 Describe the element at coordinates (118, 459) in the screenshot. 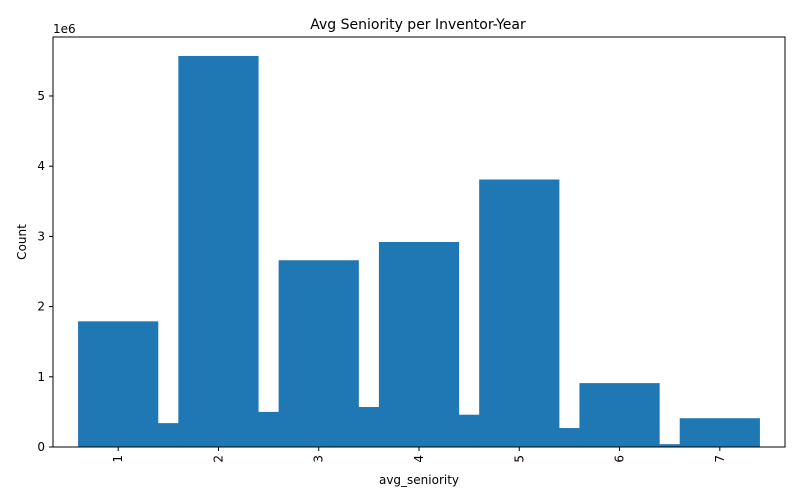

I see `x-tick-label-0: 1` at that location.